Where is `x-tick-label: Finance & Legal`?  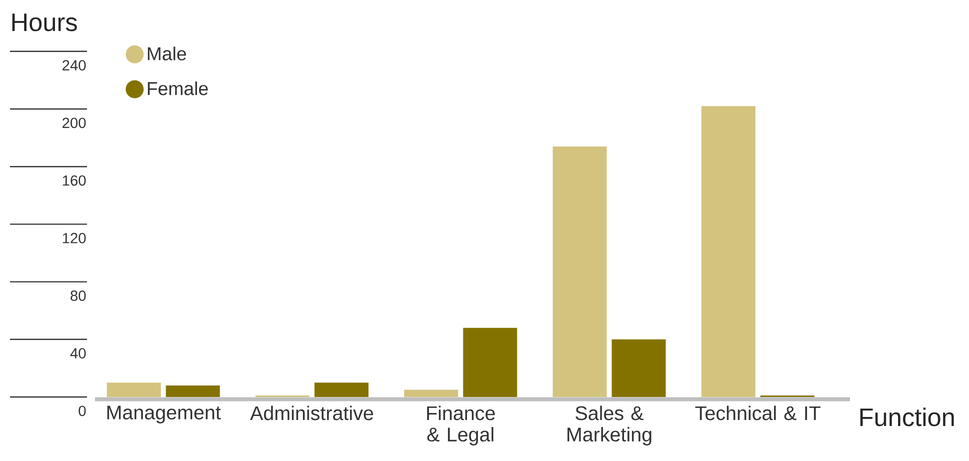
x-tick-label: Finance & Legal is located at coordinates (461, 426).